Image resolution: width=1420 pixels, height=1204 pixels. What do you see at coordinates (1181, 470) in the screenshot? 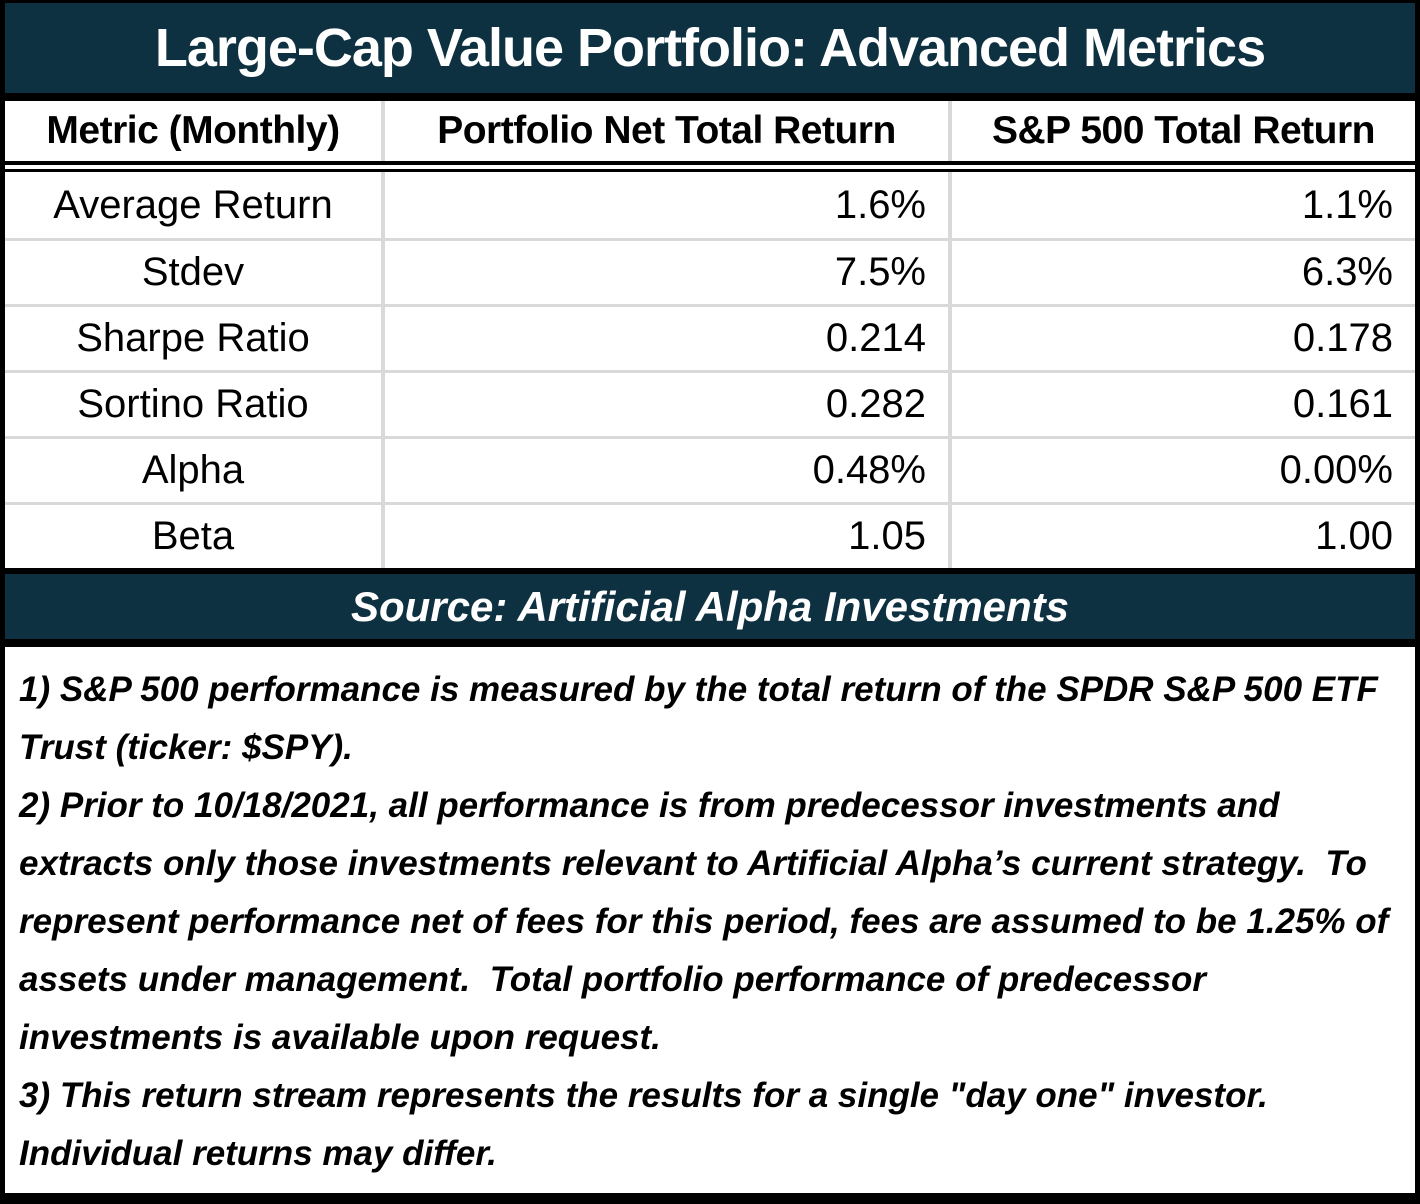
I see `sp500-value-cell: 0.00%` at bounding box center [1181, 470].